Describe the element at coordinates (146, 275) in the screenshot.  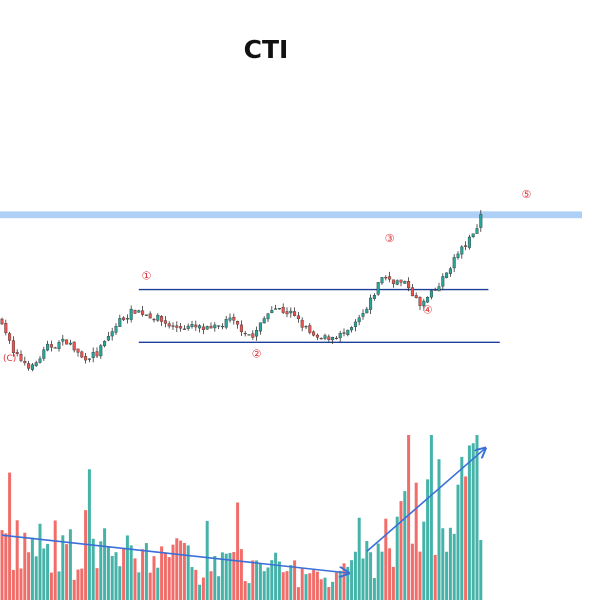
I see `wave-label-1: ①` at that location.